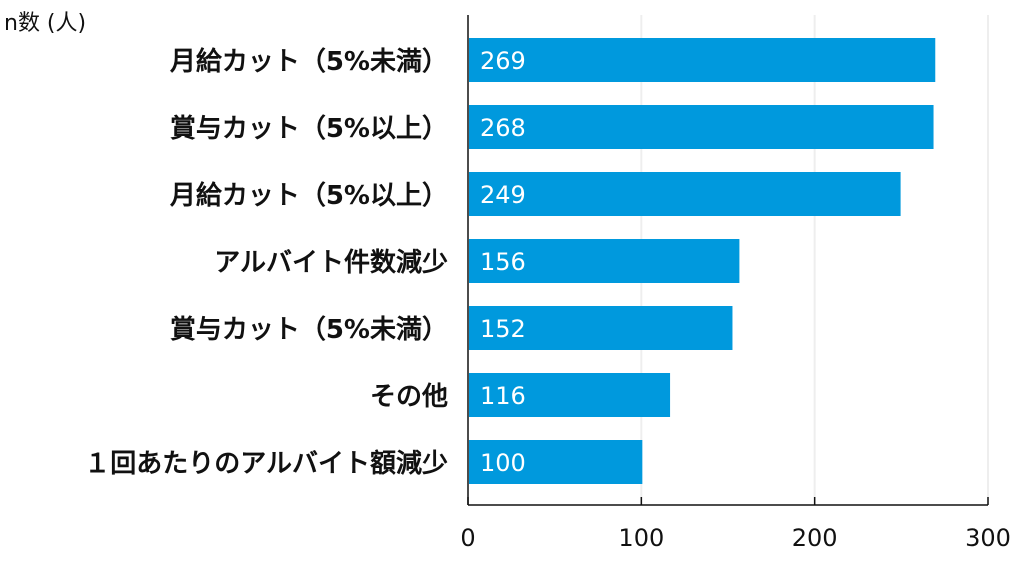  What do you see at coordinates (309, 330) in the screenshot?
I see `category-label: 賞与カット（5%未満）` at bounding box center [309, 330].